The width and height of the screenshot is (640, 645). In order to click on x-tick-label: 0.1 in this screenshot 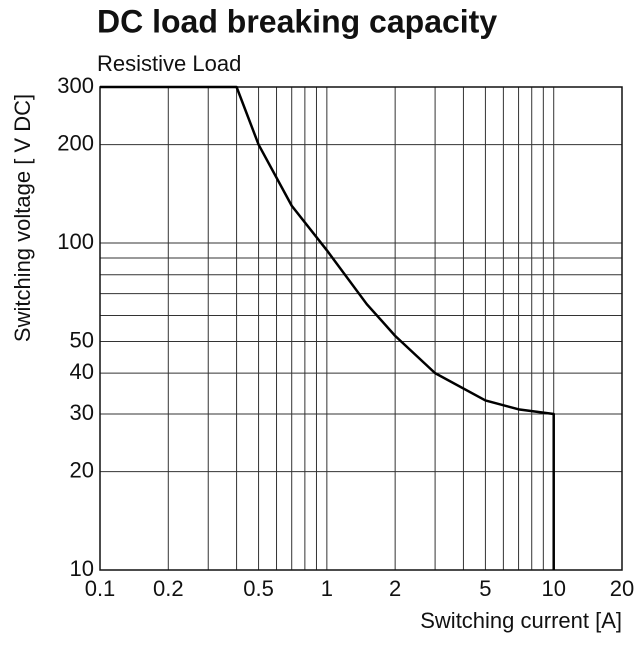, I will do `click(100, 588)`.